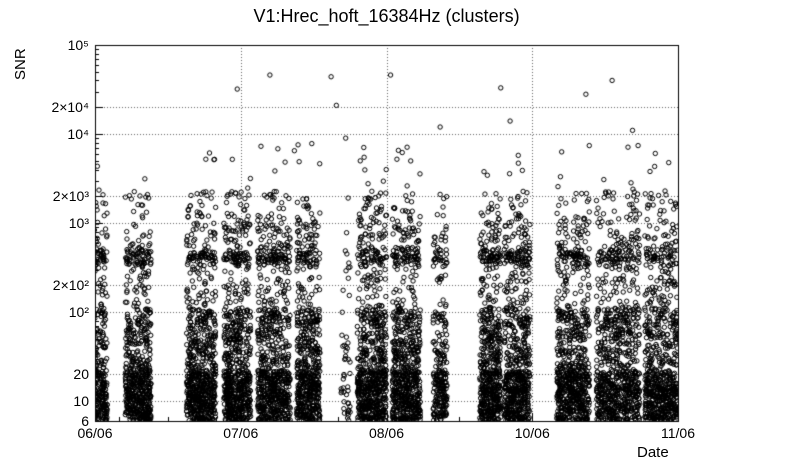 This screenshot has width=805, height=472. What do you see at coordinates (70, 285) in the screenshot?
I see `y-tick-label: 2×10²` at bounding box center [70, 285].